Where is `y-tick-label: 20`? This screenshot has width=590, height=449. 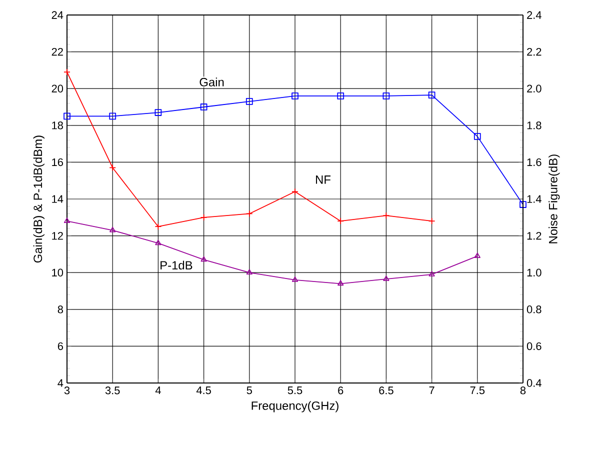
y-tick-label: 20 is located at coordinates (58, 88).